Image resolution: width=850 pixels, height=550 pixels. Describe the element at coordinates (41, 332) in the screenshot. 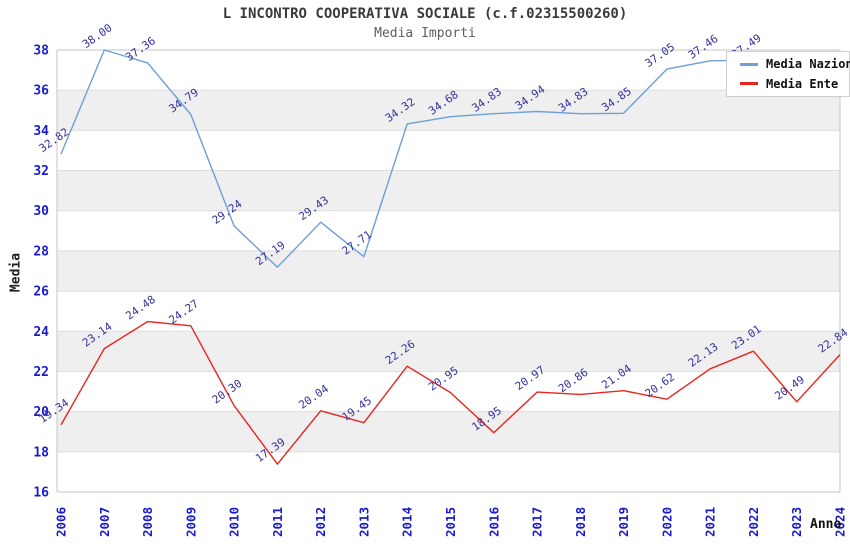

I see `y-tick-label: 24` at that location.